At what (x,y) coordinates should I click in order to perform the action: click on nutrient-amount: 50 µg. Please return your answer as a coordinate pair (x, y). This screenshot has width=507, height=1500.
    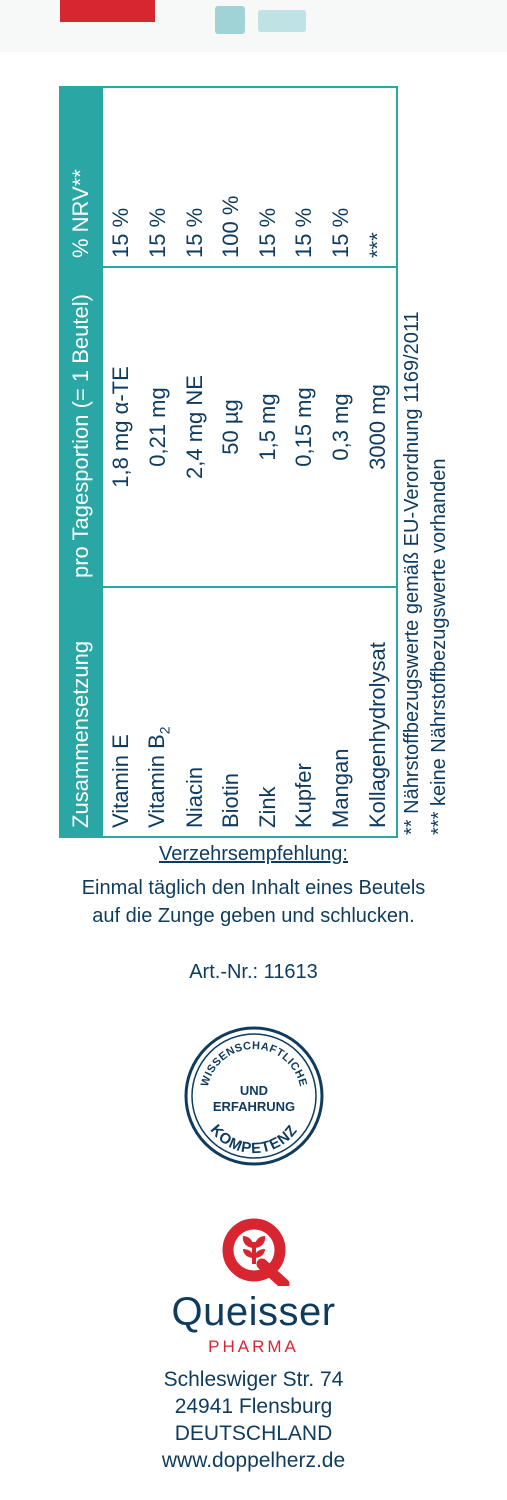
    Looking at the image, I should click on (231, 427).